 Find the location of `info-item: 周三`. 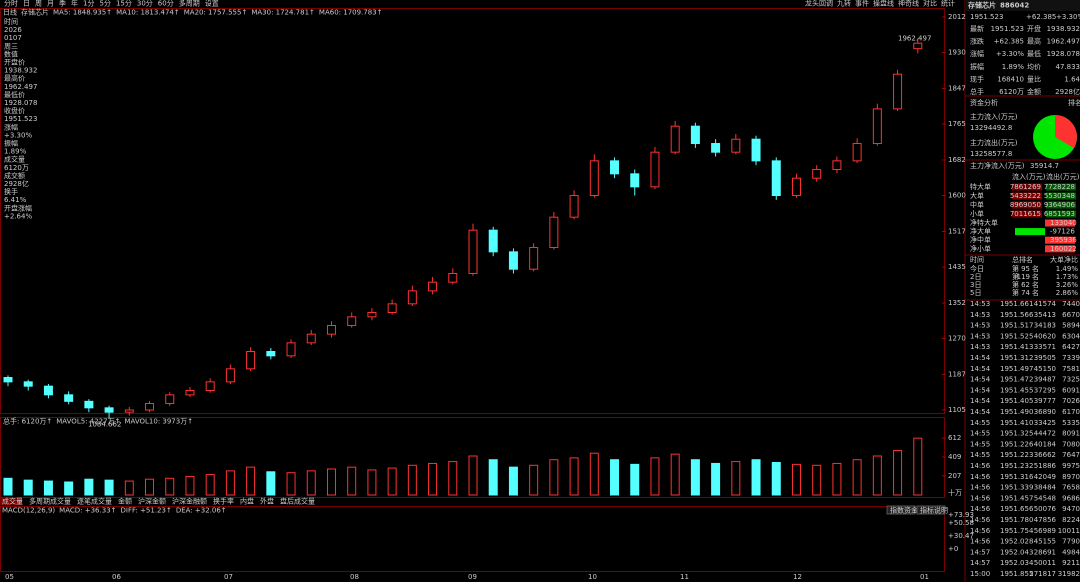

info-item: 周三 is located at coordinates (11, 46).